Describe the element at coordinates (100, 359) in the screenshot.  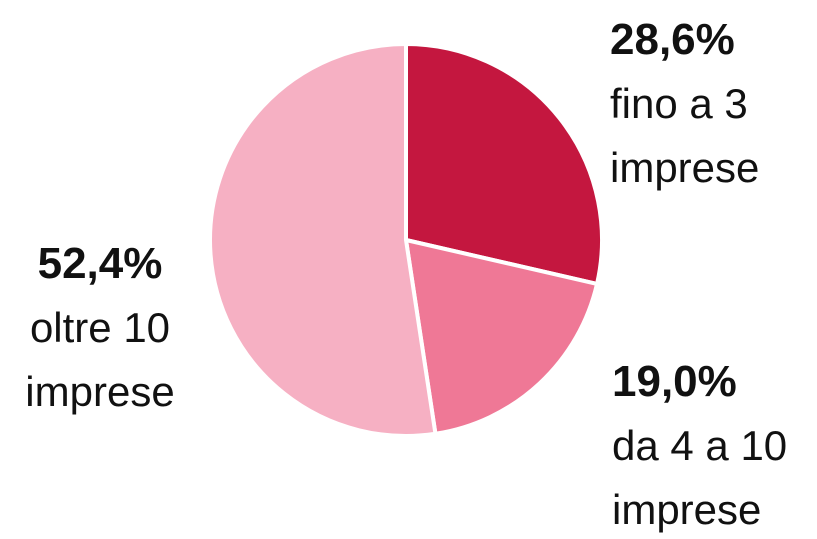
I see `category-label: oltre 10 imprese` at that location.